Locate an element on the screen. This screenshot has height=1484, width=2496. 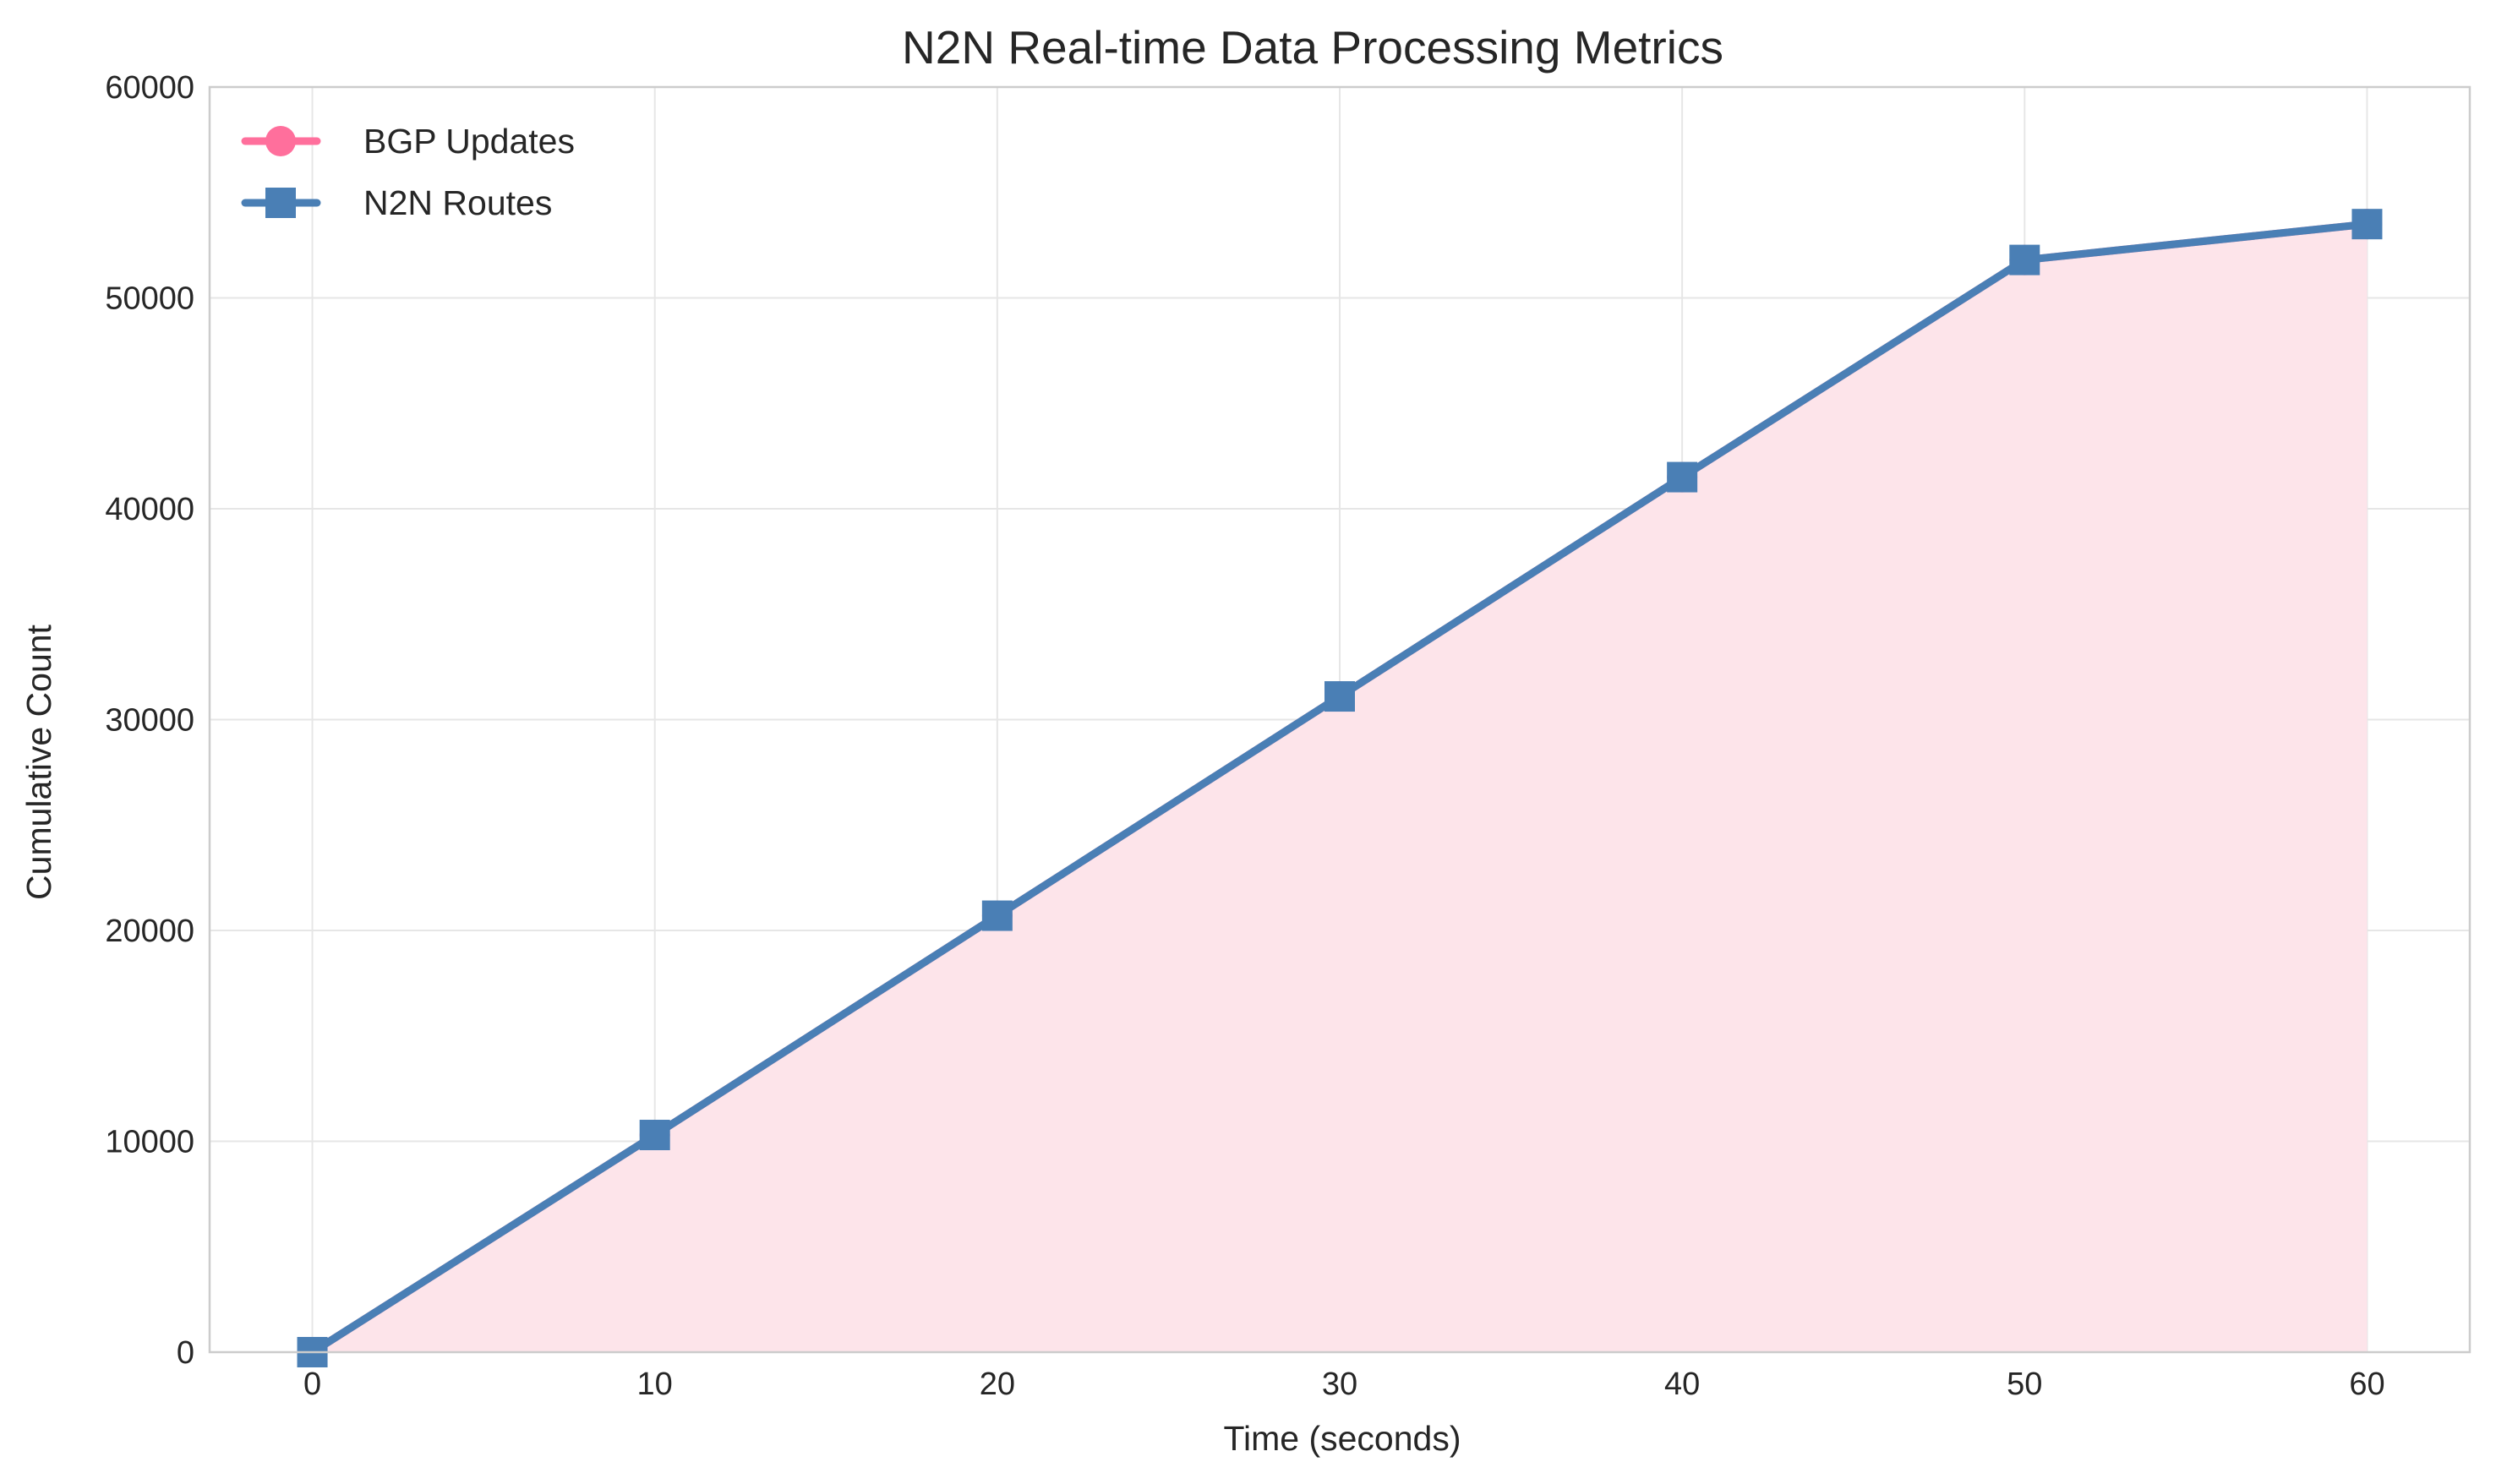
y-tick-label: 30000 is located at coordinates (149, 721).